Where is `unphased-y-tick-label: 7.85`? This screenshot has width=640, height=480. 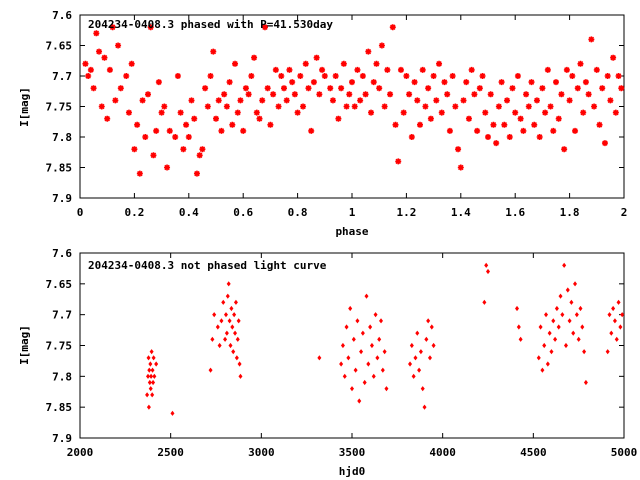 unphased-y-tick-label: 7.85 is located at coordinates (59, 407).